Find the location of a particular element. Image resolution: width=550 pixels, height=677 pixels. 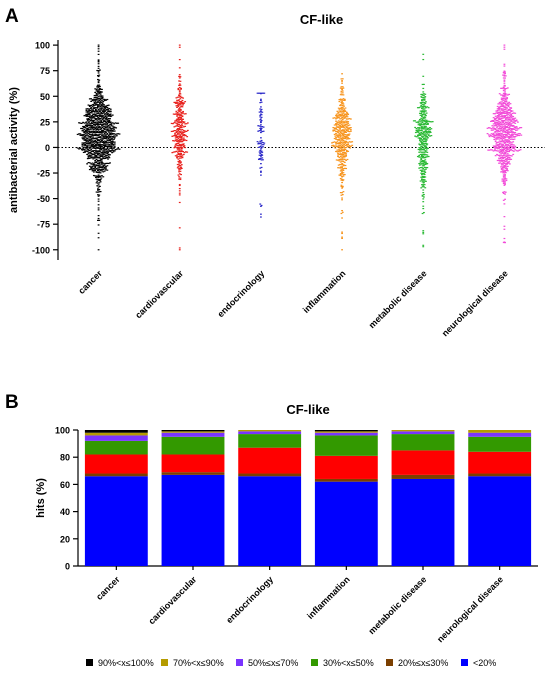

legend-item: 90%<x≤100% is located at coordinates (120, 663).